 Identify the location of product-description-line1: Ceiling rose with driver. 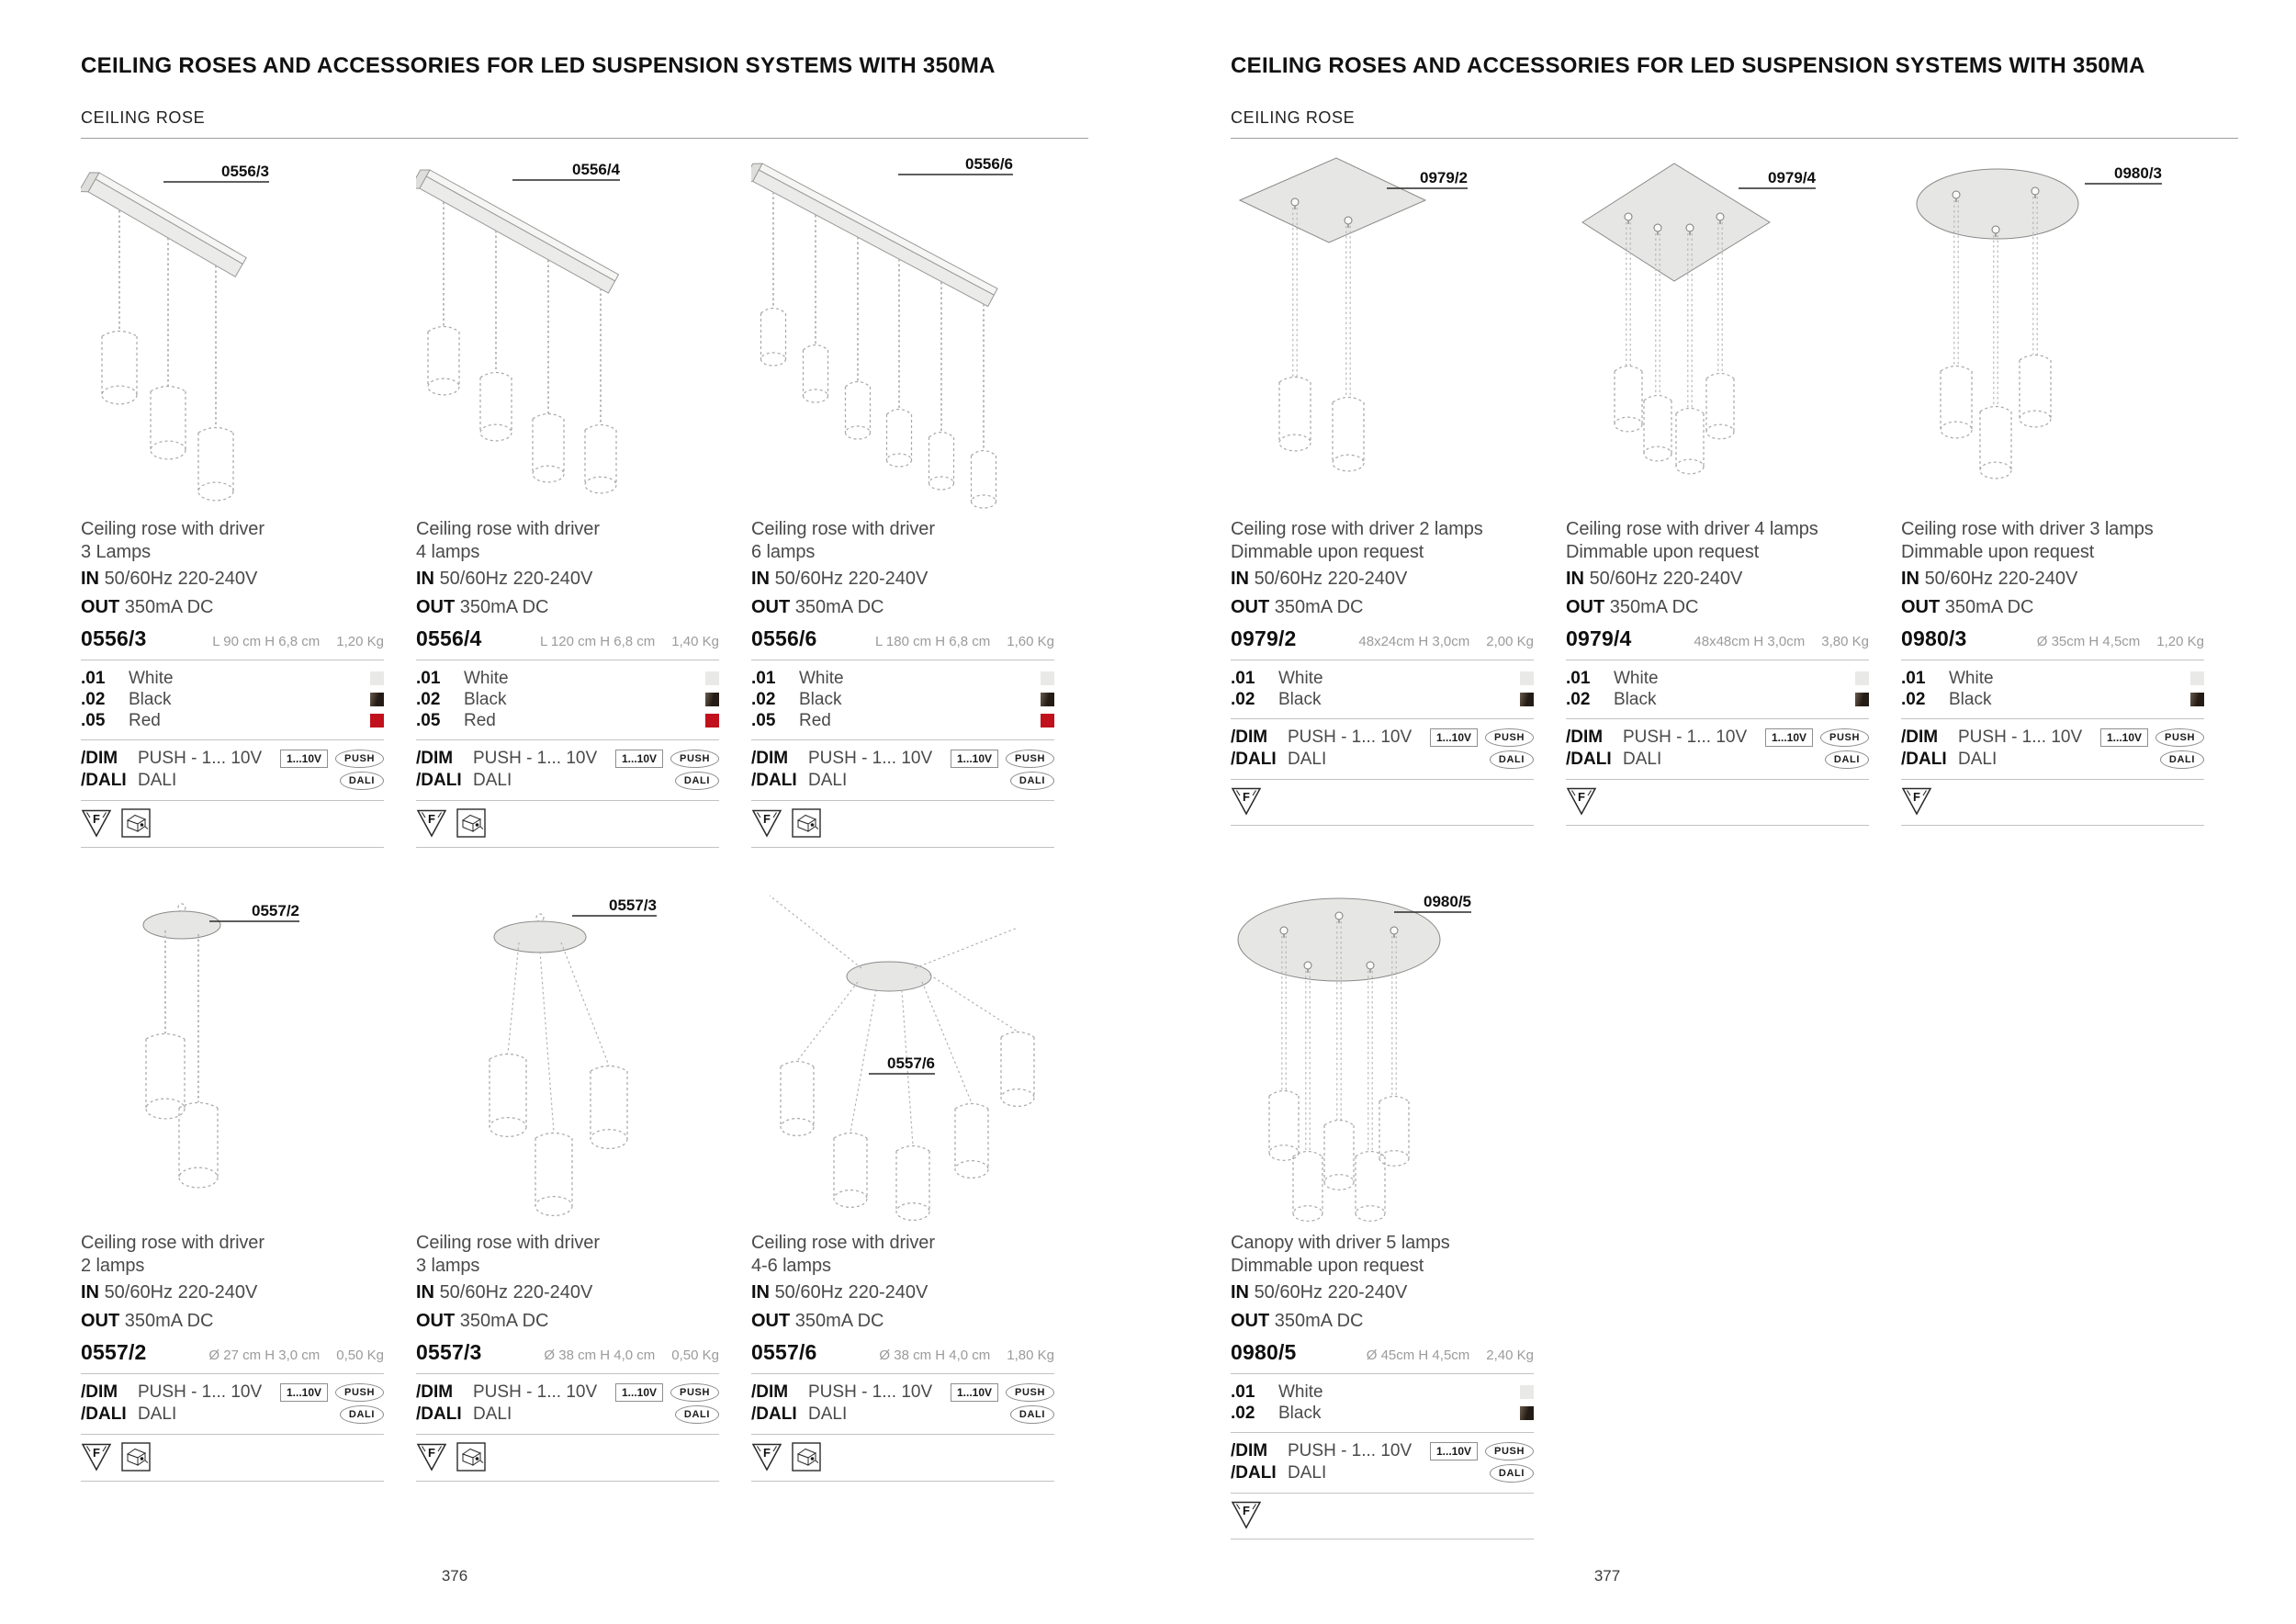
(843, 1243).